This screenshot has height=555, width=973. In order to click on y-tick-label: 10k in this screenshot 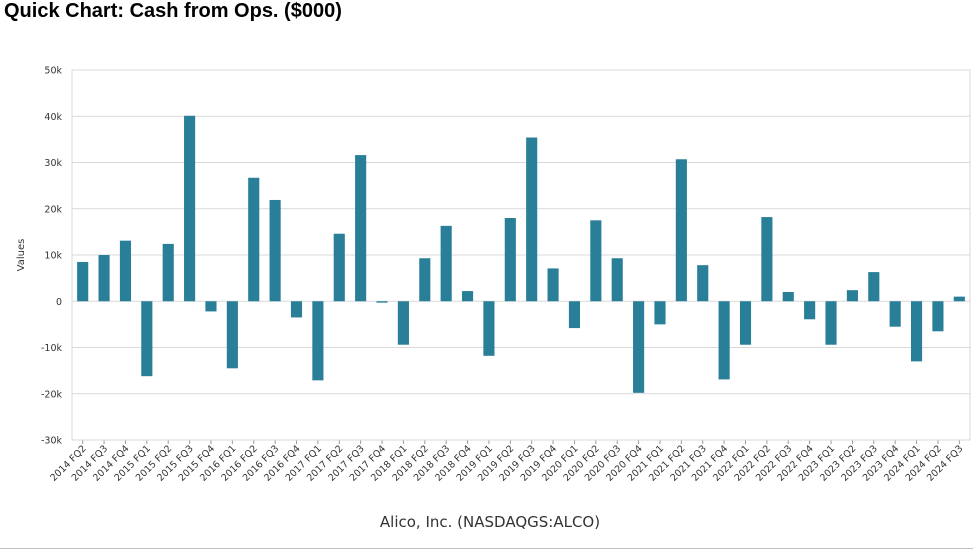, I will do `click(53, 256)`.